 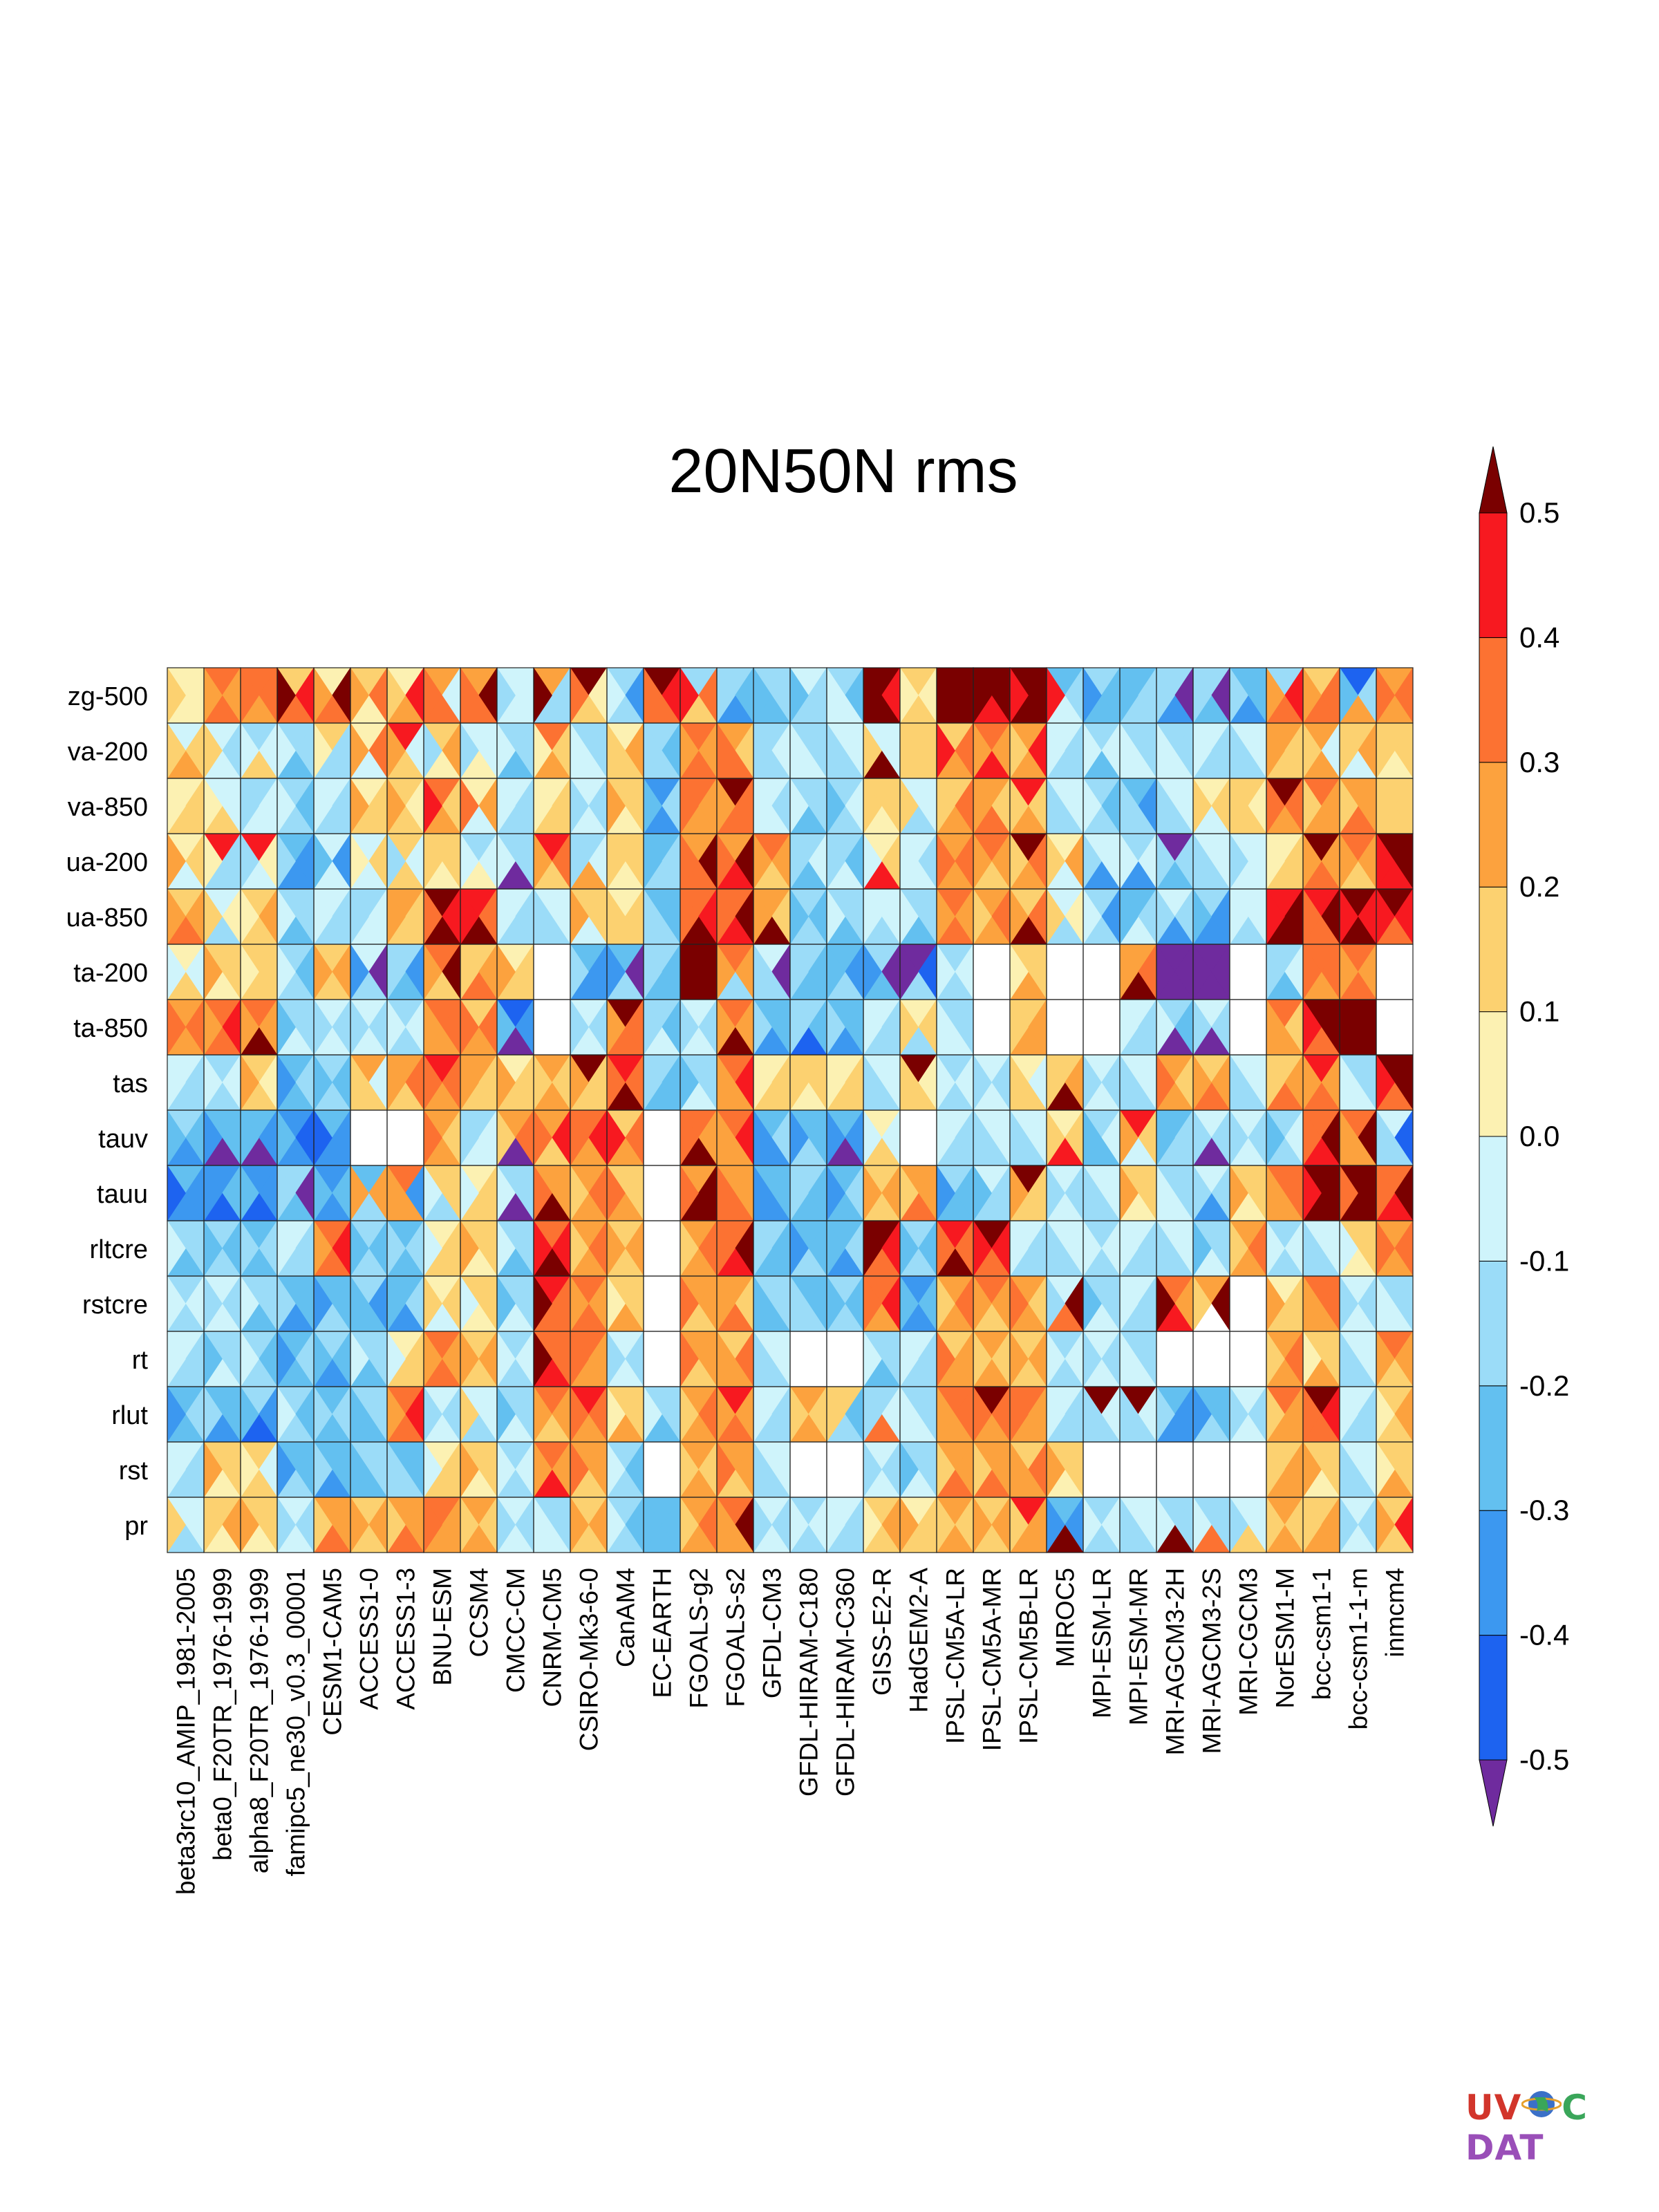 I want to click on row-label: rlut, so click(x=129, y=1415).